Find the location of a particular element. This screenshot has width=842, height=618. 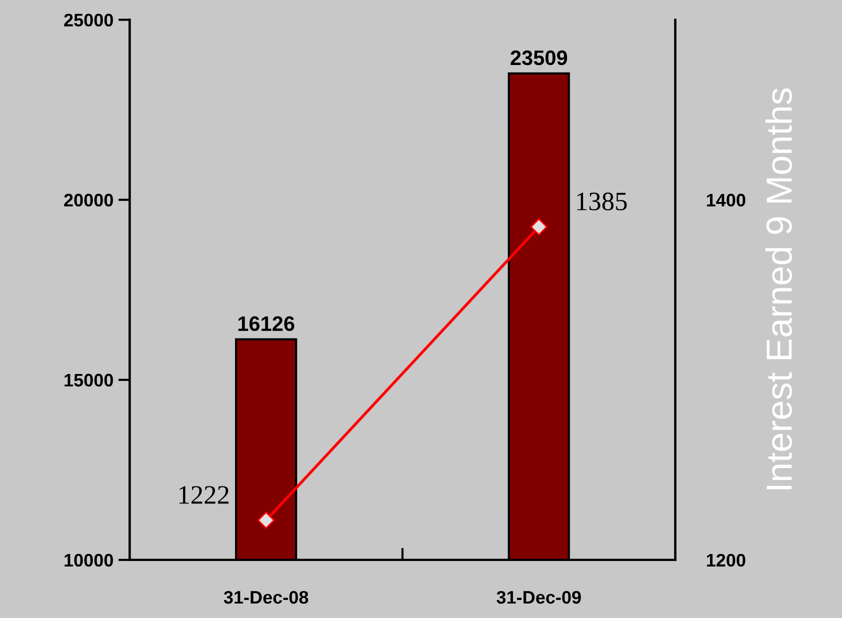

x-tick-label: 31-Dec-08 is located at coordinates (266, 597).